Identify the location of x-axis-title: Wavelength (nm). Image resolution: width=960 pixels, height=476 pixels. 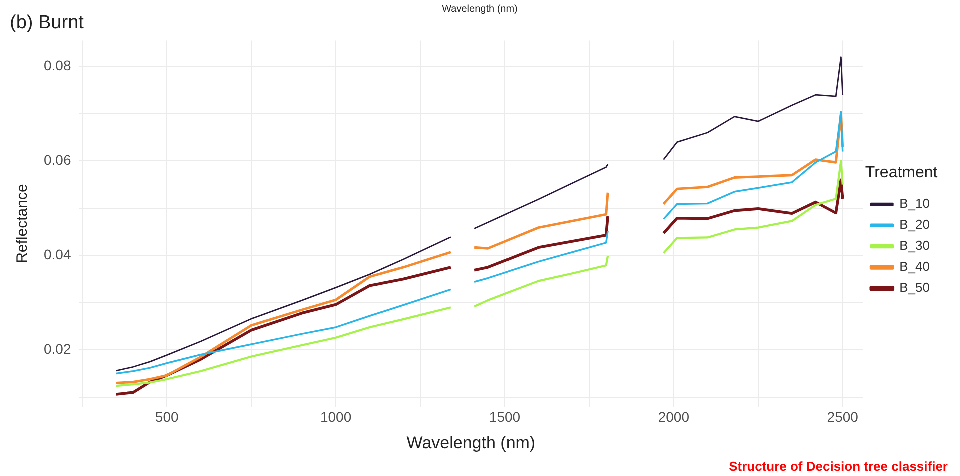
(471, 442).